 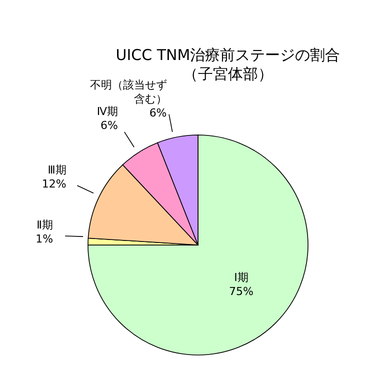 What do you see at coordinates (45, 239) in the screenshot?
I see `data-label: 1%` at bounding box center [45, 239].